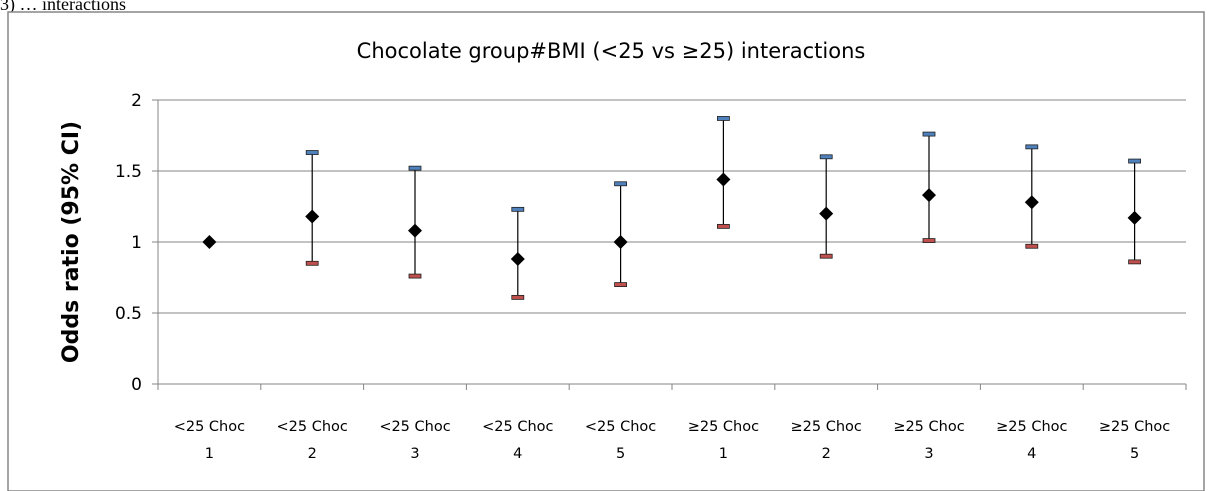 The image size is (1210, 491). Describe the element at coordinates (71, 242) in the screenshot. I see `y-axis-label: Odds ratio (95% CI)` at that location.